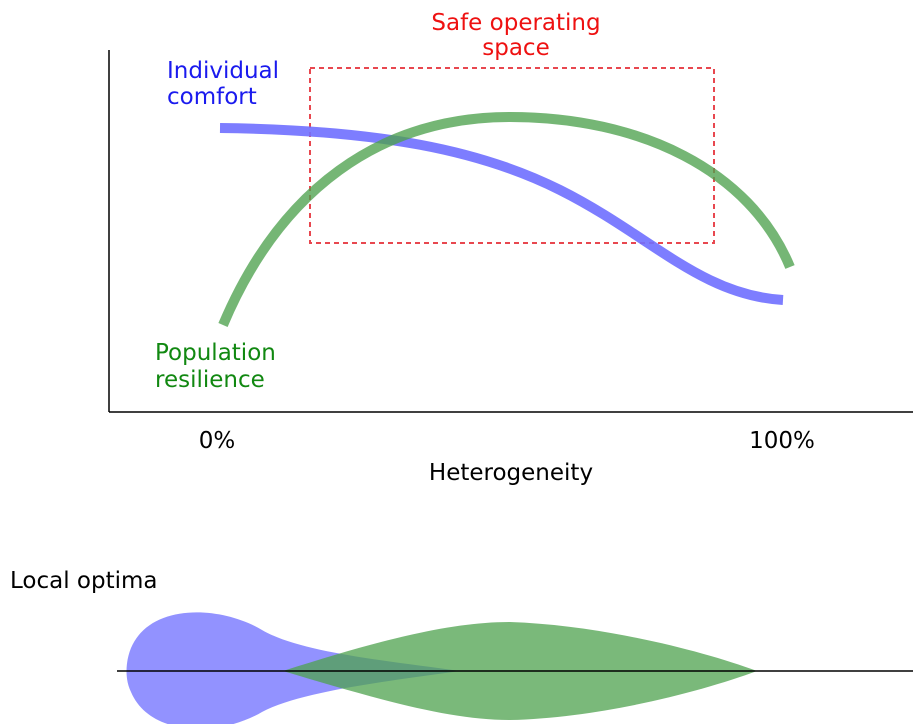 The image size is (917, 724). What do you see at coordinates (215, 353) in the screenshot?
I see `resilience-label: Population` at bounding box center [215, 353].